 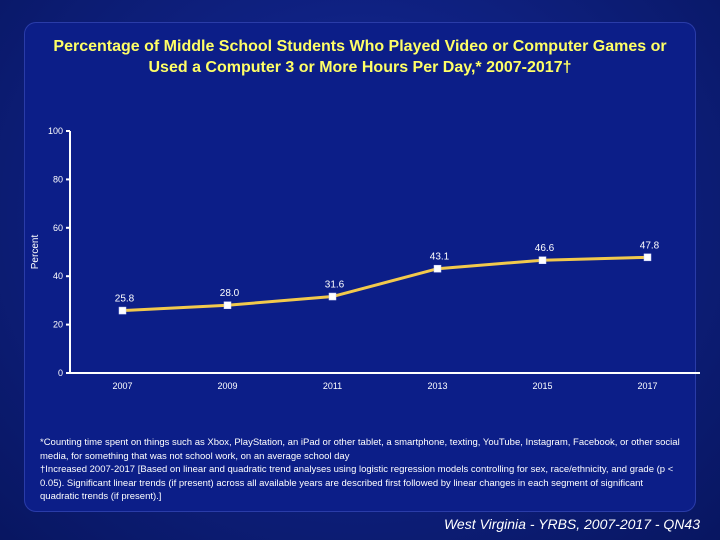 What do you see at coordinates (385, 284) in the screenshot?
I see `series-line` at bounding box center [385, 284].